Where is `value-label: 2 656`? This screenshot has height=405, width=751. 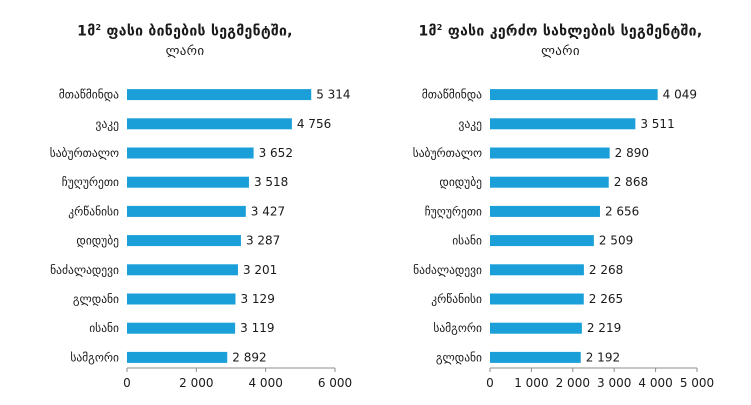 value-label: 2 656 is located at coordinates (622, 211).